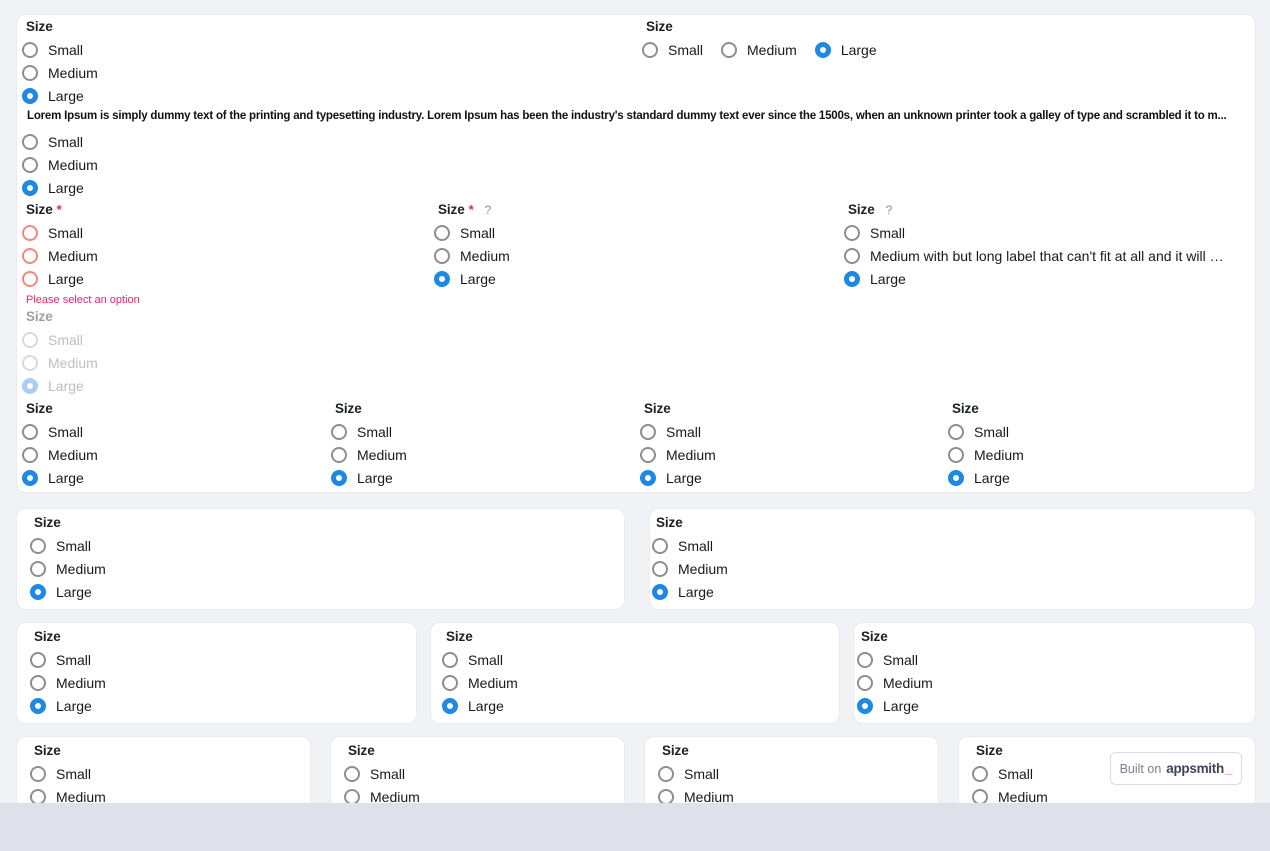  What do you see at coordinates (1176, 768) in the screenshot?
I see `built-on-appsmith-badge: Built on appsmith _` at bounding box center [1176, 768].